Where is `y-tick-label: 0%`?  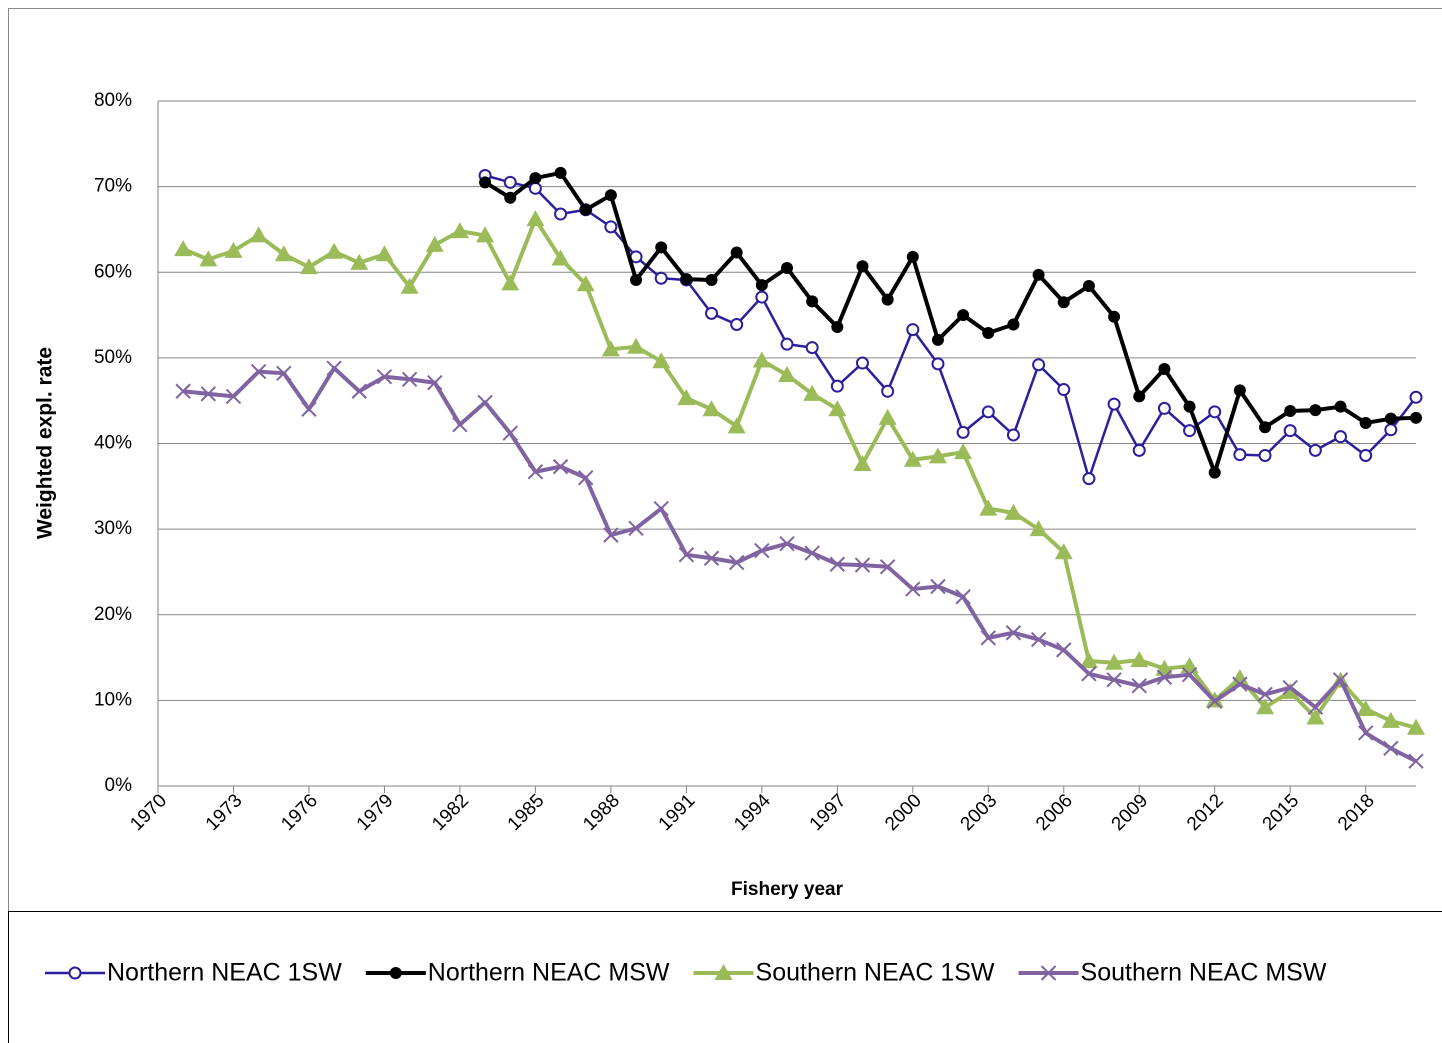
y-tick-label: 0% is located at coordinates (119, 785).